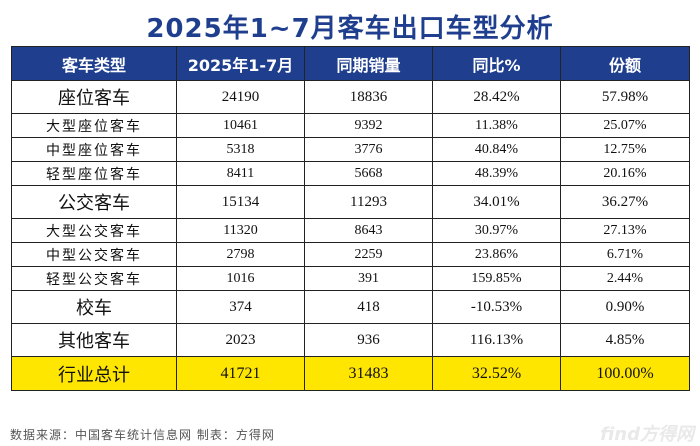 The height and width of the screenshot is (446, 700). What do you see at coordinates (368, 97) in the screenshot?
I see `cell-prior: 18836` at bounding box center [368, 97].